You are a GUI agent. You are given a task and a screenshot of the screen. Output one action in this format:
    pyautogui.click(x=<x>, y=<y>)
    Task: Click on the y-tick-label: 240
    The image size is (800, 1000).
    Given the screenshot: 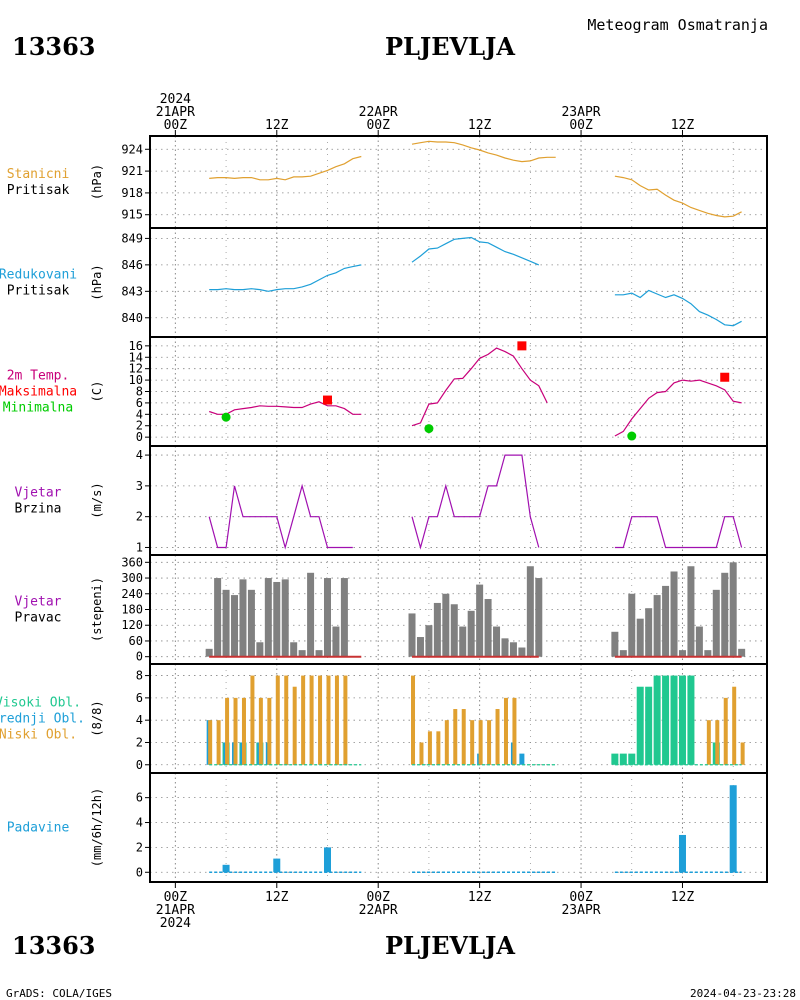 What is the action you would take?
    pyautogui.click(x=132, y=594)
    